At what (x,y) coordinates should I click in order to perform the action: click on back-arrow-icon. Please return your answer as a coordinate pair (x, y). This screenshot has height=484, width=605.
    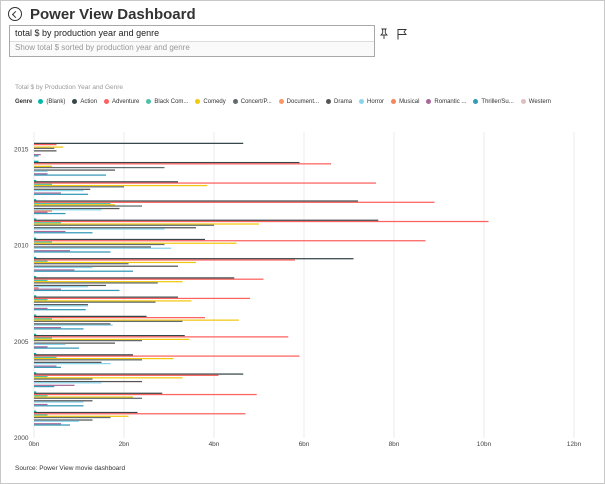
    Looking at the image, I should click on (15, 14).